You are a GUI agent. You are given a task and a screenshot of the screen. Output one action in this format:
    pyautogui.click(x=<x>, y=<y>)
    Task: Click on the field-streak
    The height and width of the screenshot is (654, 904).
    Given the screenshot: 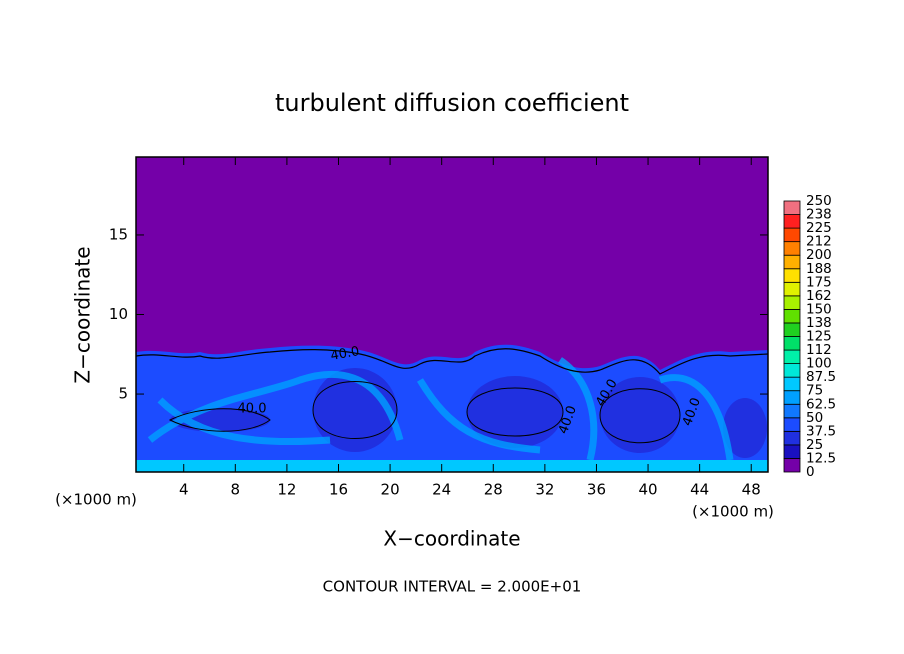 What is the action you would take?
    pyautogui.click(x=440, y=409)
    